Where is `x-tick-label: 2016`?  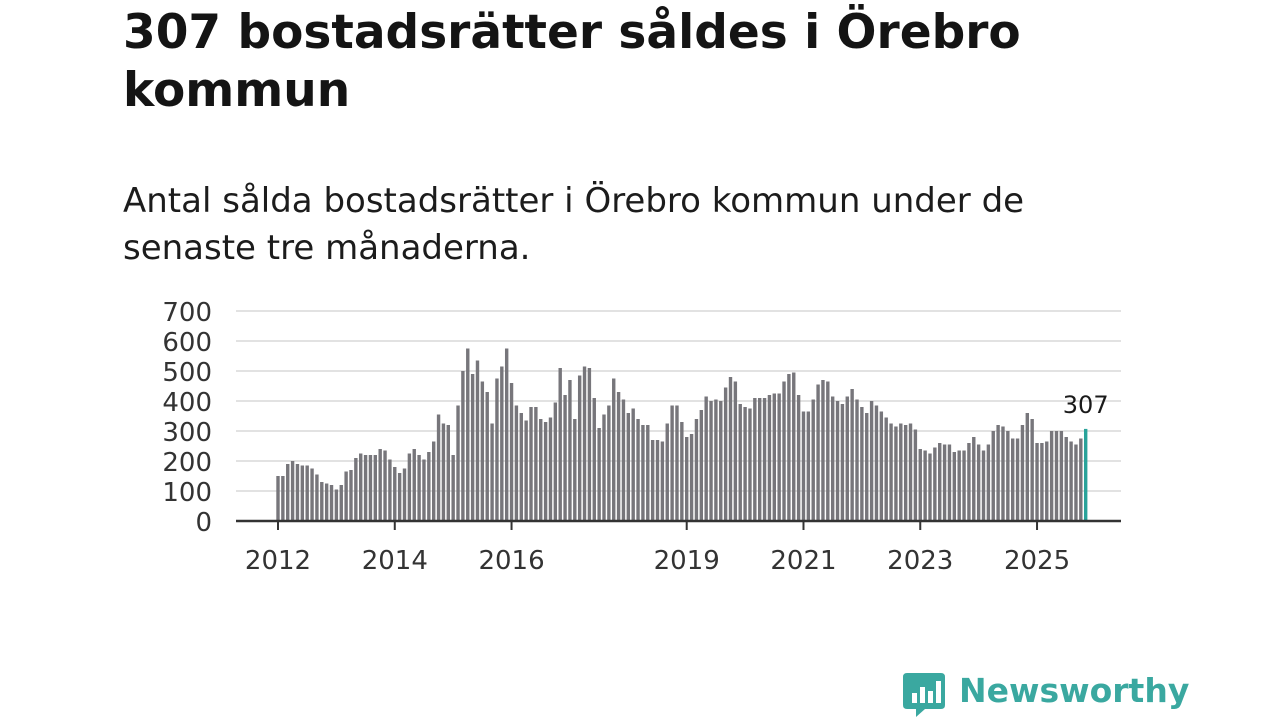 x-tick-label: 2016 is located at coordinates (511, 561).